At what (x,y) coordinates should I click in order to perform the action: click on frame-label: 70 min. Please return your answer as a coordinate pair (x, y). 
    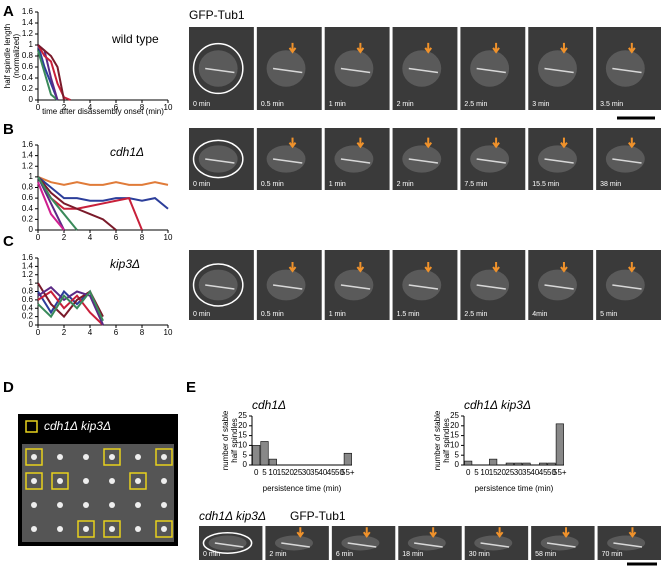
    Looking at the image, I should click on (612, 554).